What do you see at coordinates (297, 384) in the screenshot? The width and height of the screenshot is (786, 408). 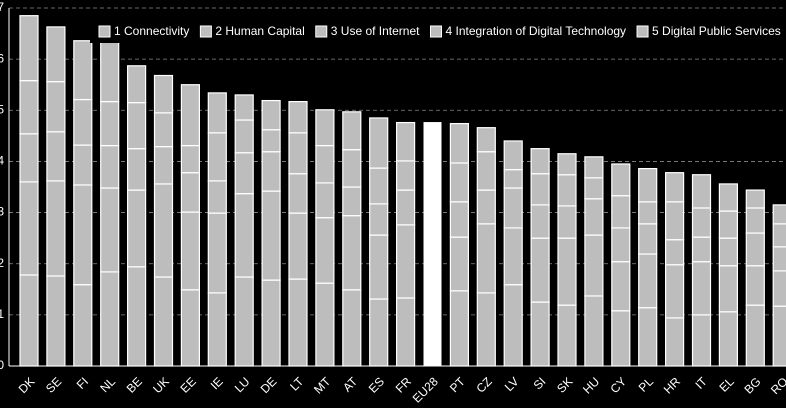 I see `x-tick-label: LT` at bounding box center [297, 384].